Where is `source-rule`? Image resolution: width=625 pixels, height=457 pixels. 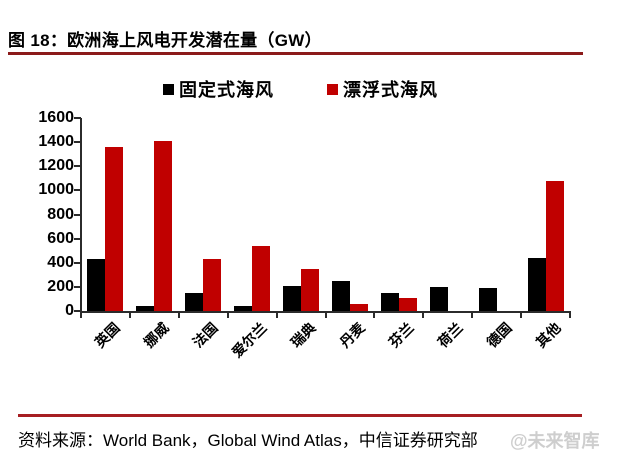 source-rule is located at coordinates (300, 415).